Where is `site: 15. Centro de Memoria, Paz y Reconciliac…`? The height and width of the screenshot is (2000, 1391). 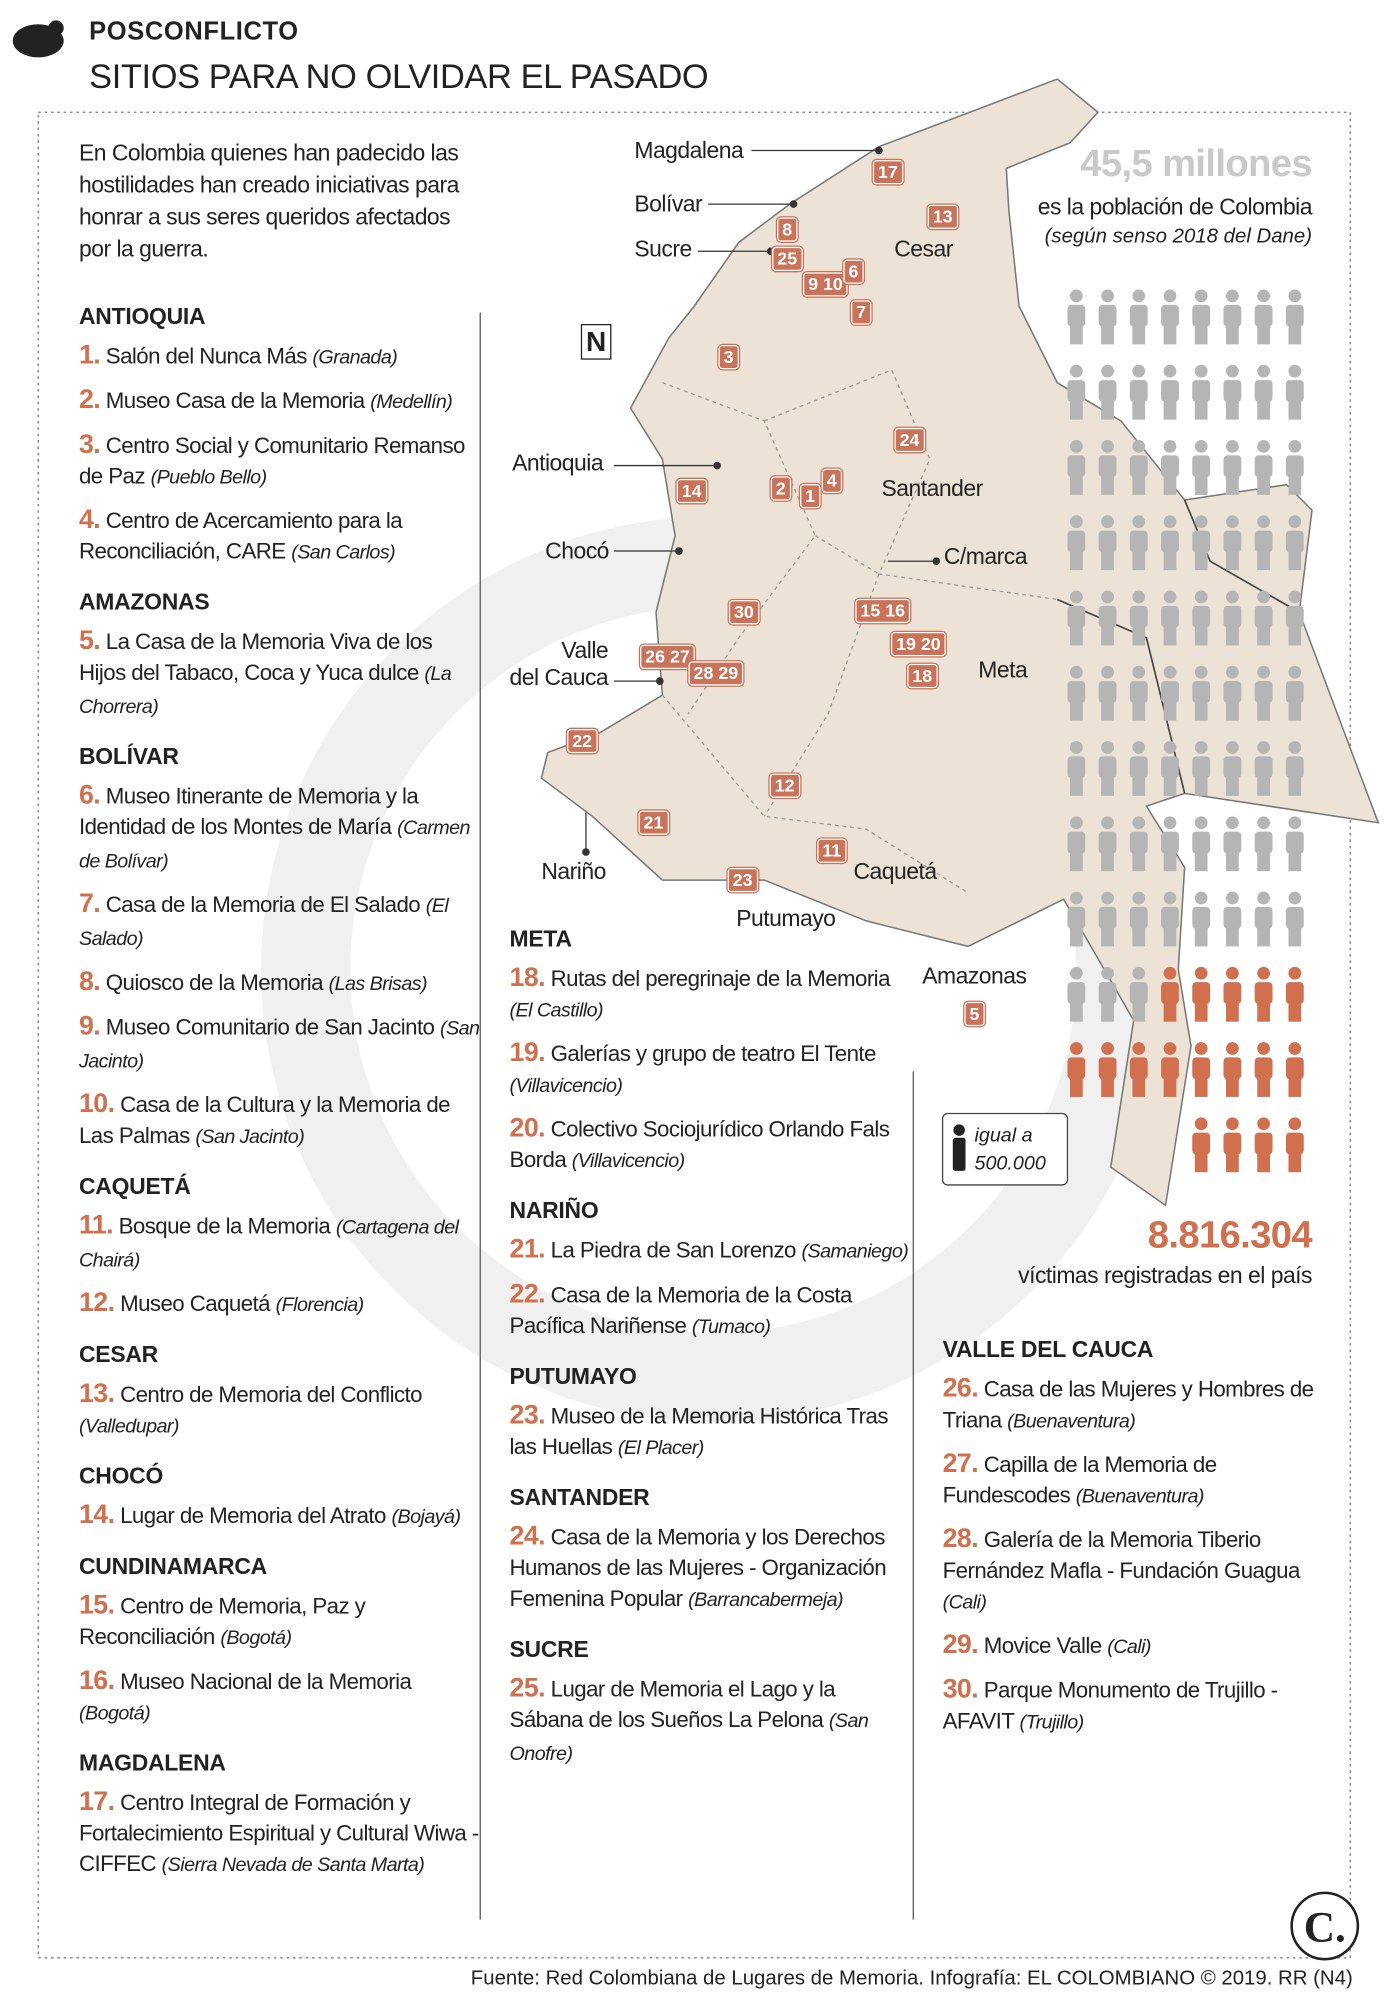
site: 15. Centro de Memoria, Paz y Reconciliac… is located at coordinates (279, 1623).